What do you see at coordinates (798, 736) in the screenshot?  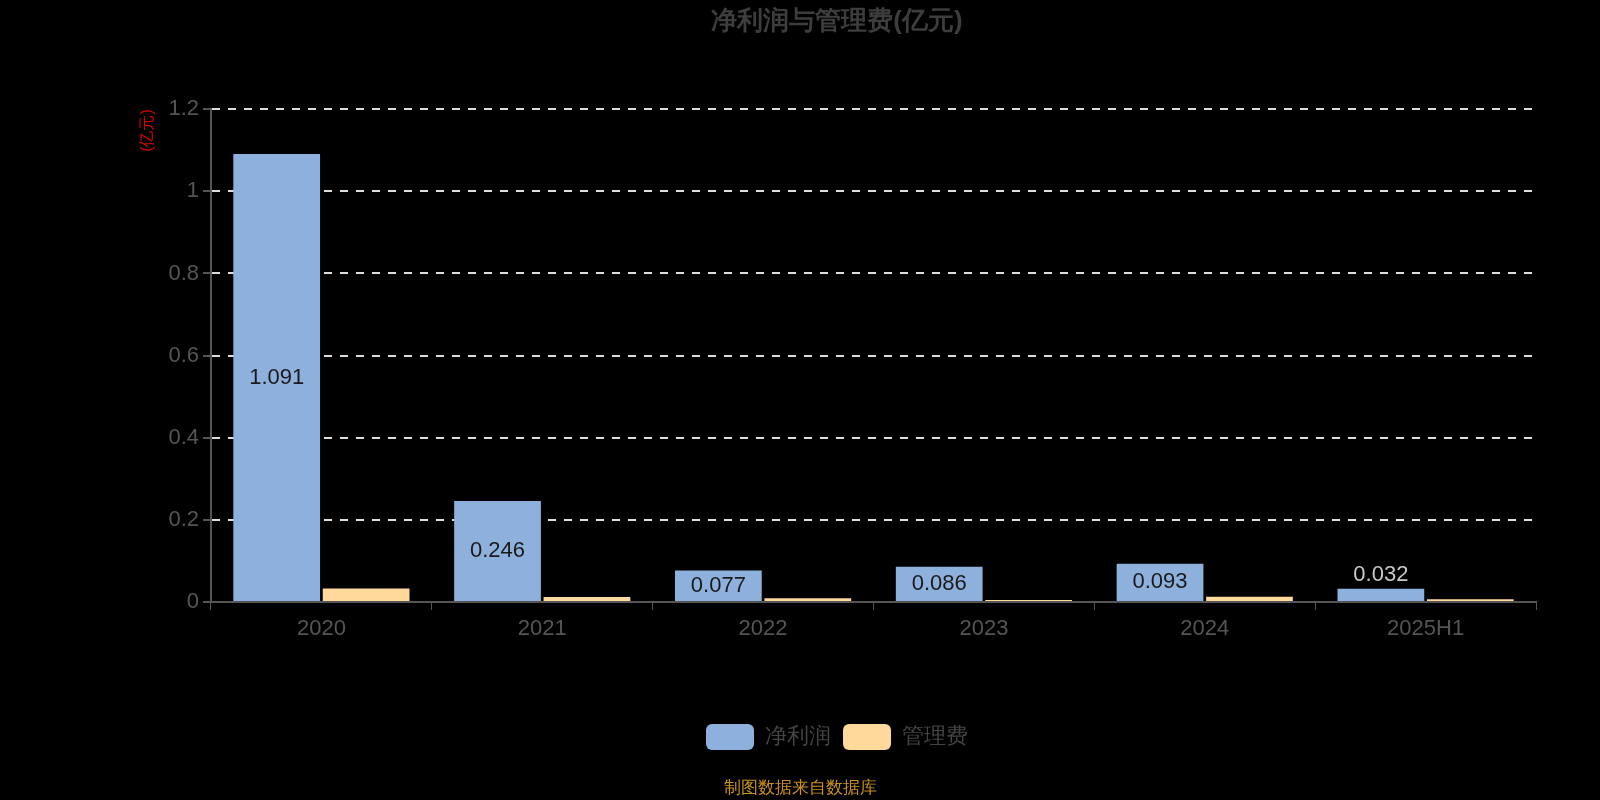 I see `legend-label: 净利润` at bounding box center [798, 736].